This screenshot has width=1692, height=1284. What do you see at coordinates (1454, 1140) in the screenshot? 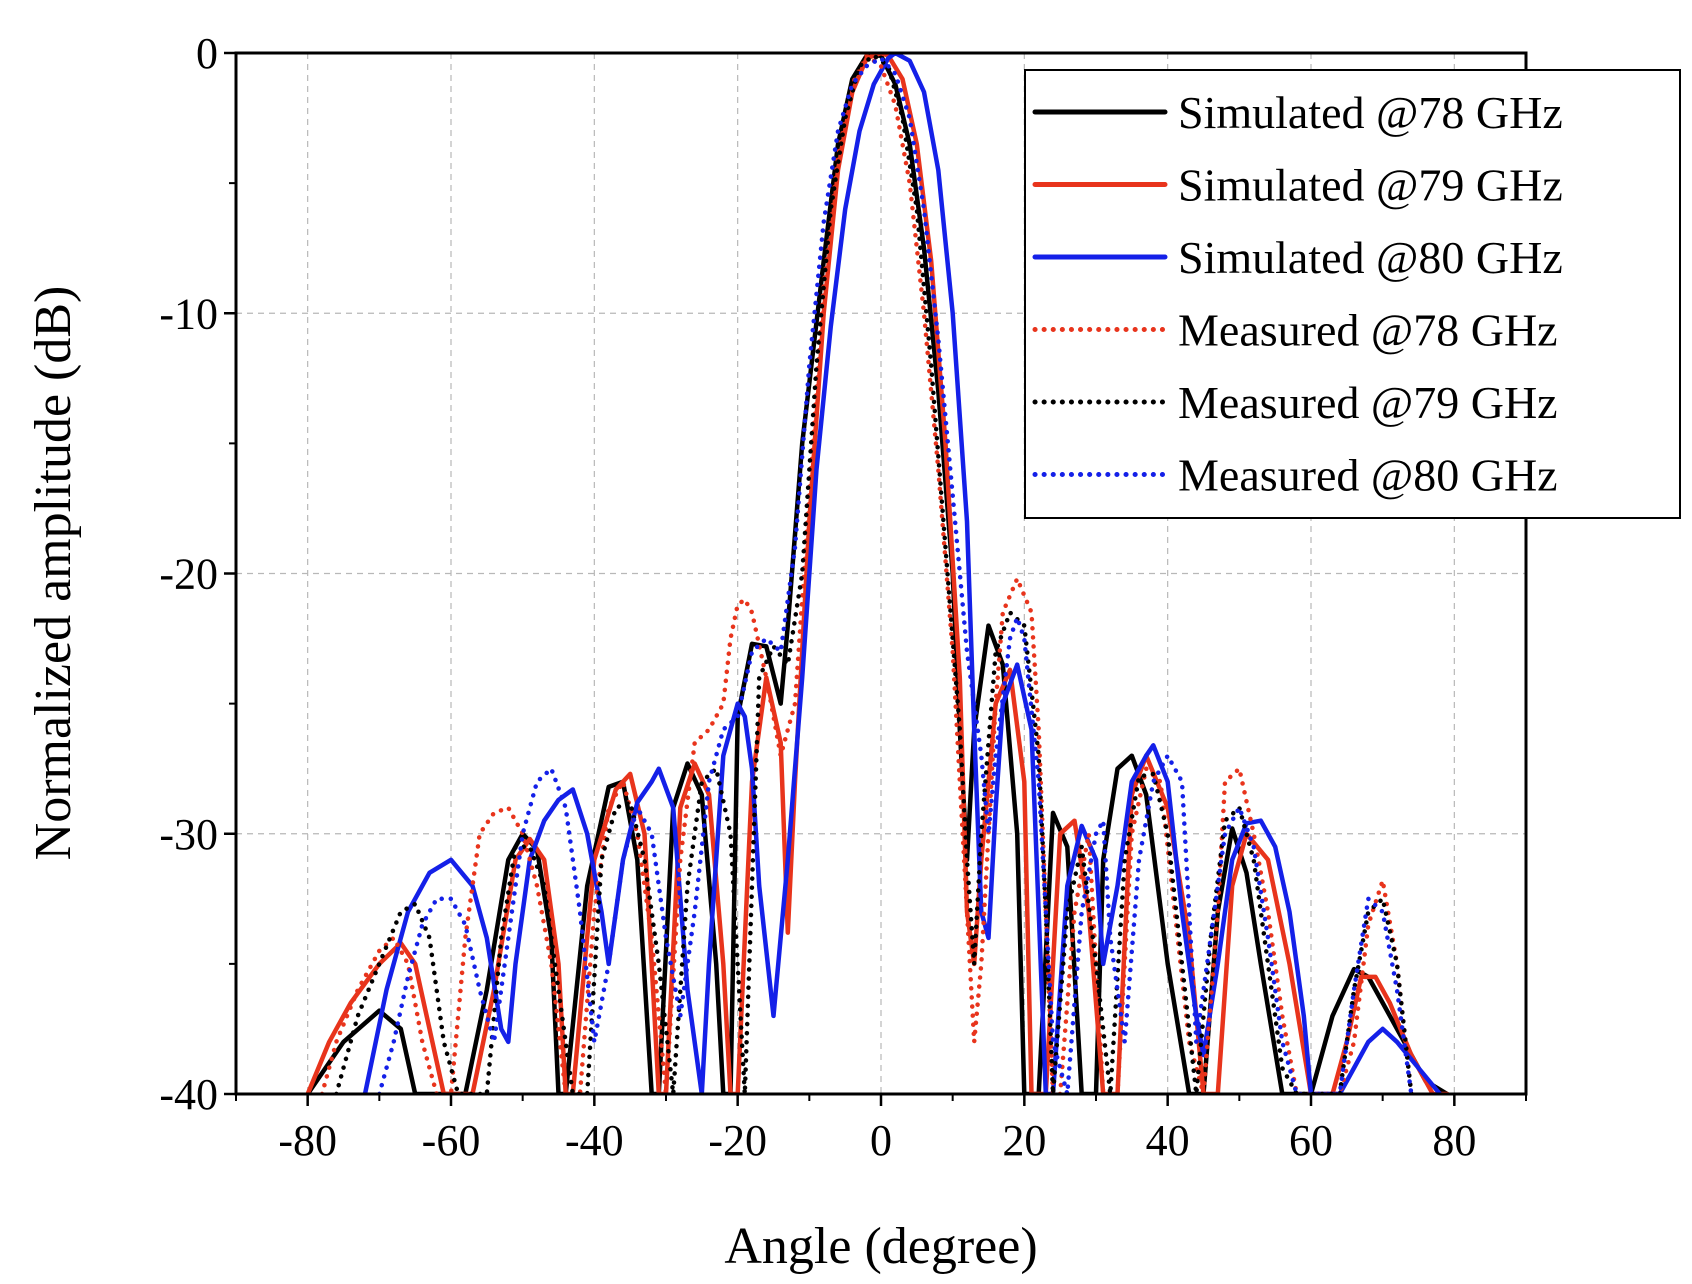
I see `x-tick-label: 80` at bounding box center [1454, 1140].